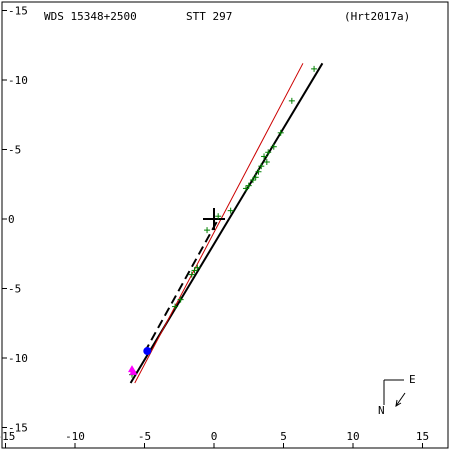 The image size is (450, 450). What do you see at coordinates (422, 436) in the screenshot?
I see `x-tick-label: 15` at bounding box center [422, 436].